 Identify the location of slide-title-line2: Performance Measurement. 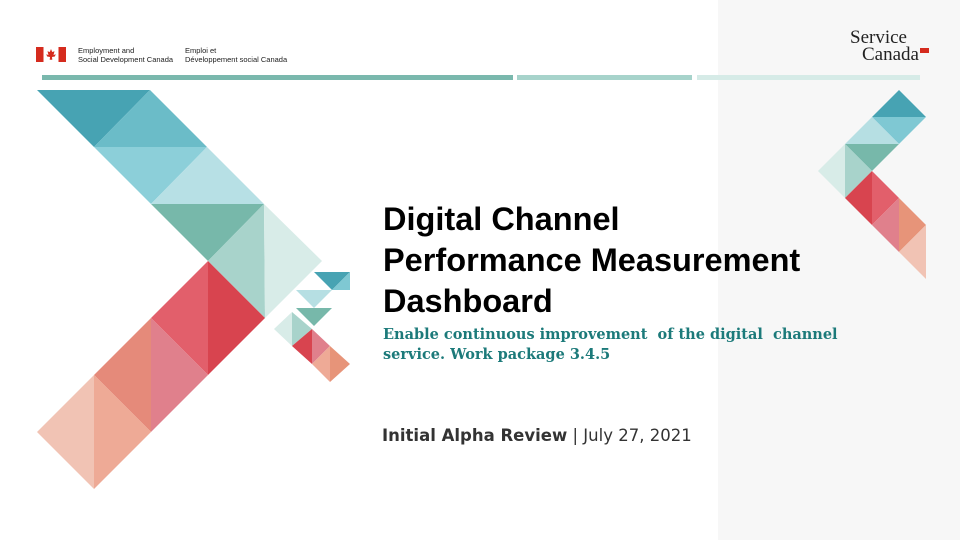
(592, 260).